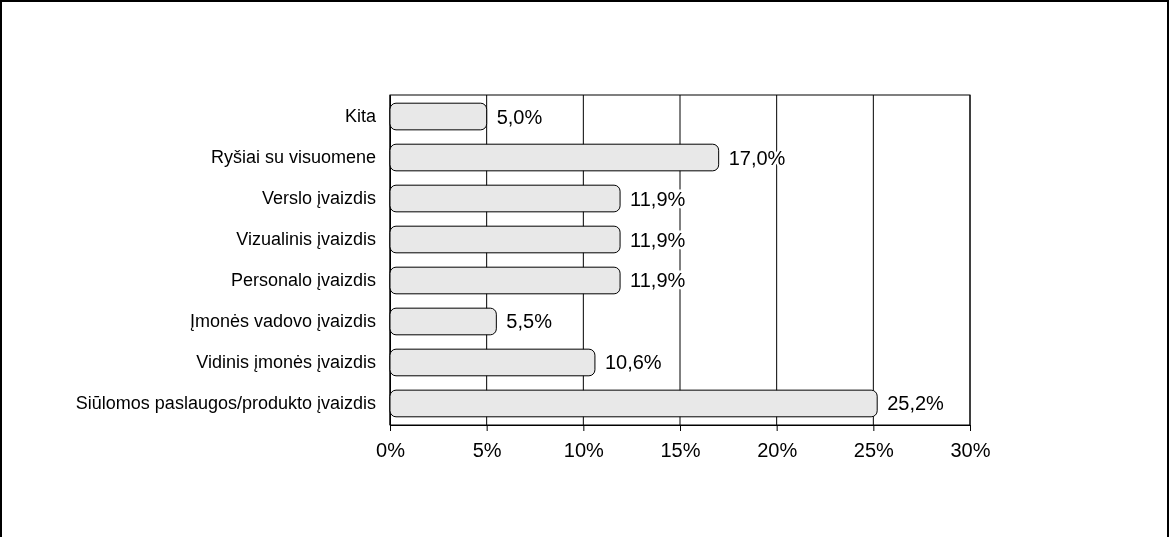 This screenshot has height=537, width=1169. Describe the element at coordinates (633, 362) in the screenshot. I see `data-label: 10,6%` at that location.